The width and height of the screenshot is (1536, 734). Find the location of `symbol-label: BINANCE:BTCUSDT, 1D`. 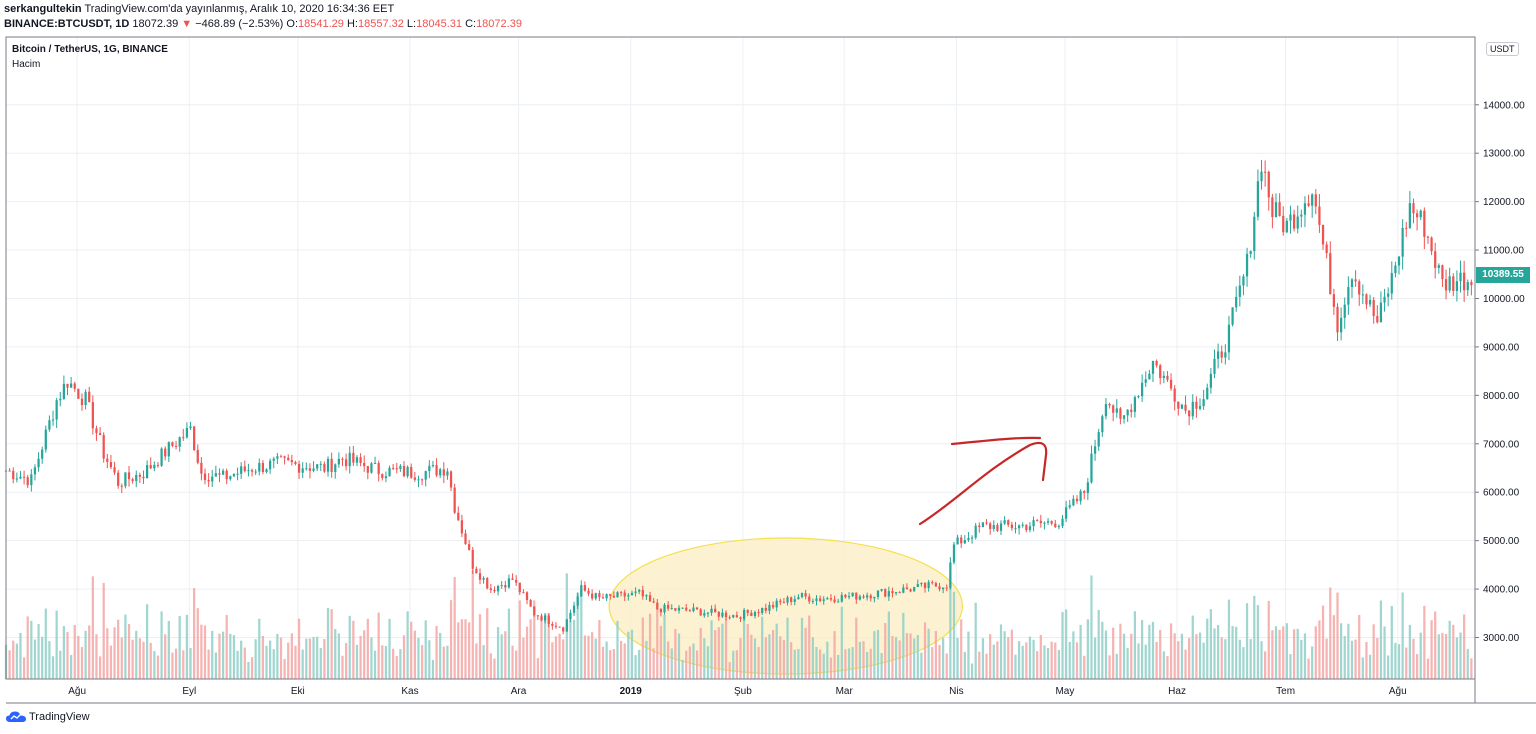

symbol-label: BINANCE:BTCUSDT, 1D is located at coordinates (67, 24).